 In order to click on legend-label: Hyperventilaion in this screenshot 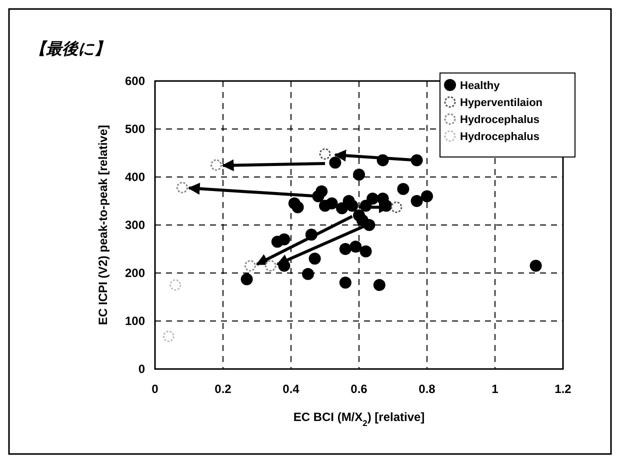, I will do `click(501, 103)`.